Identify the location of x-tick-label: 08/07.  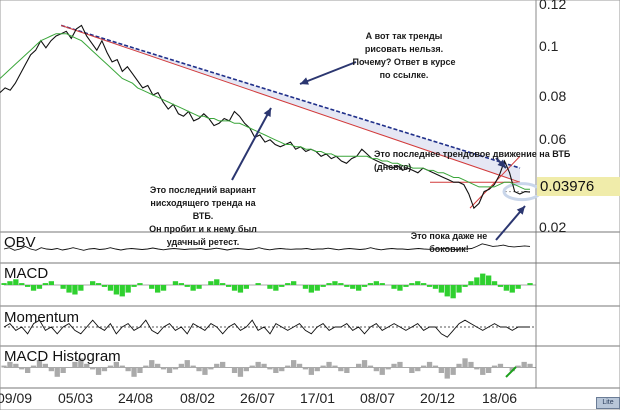
(378, 398).